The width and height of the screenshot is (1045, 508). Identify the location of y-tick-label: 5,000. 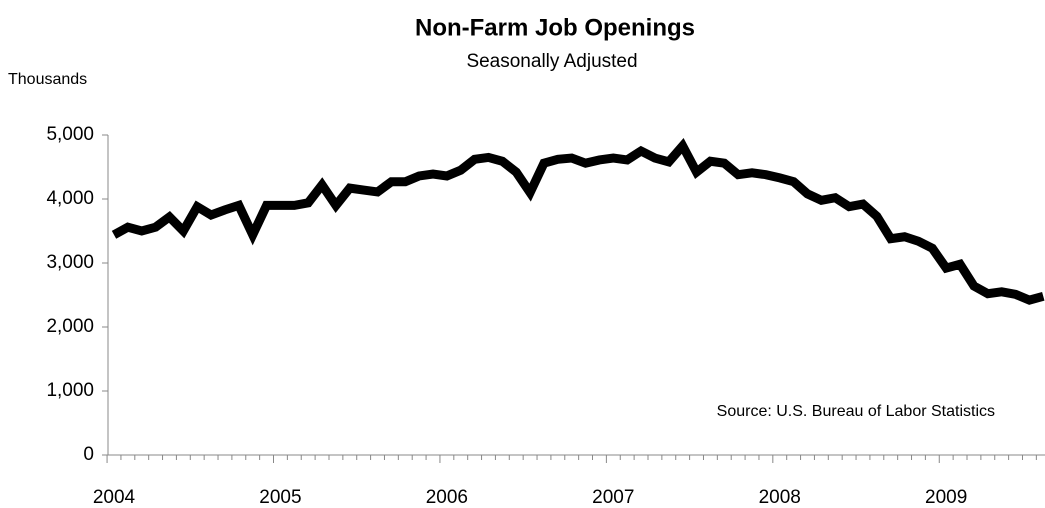
(70, 134).